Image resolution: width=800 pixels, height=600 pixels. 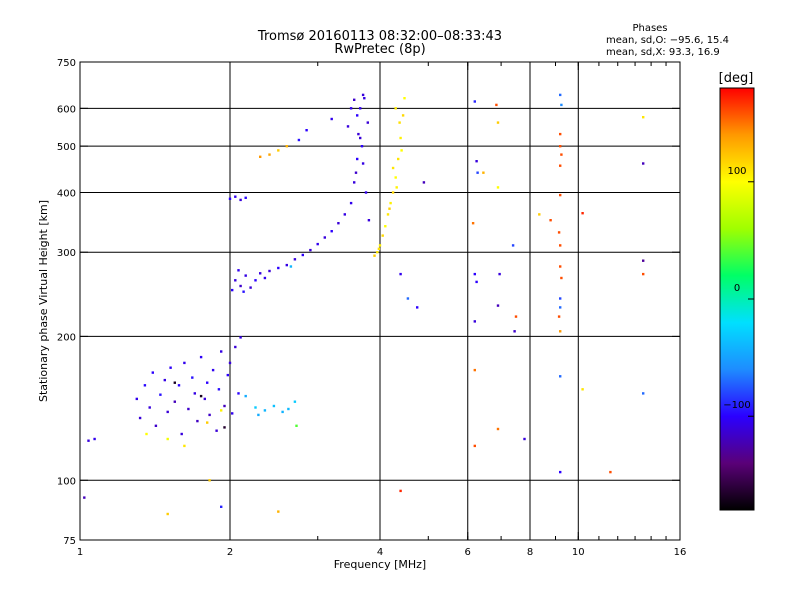 I want to click on x-tick-label: 1, so click(x=80, y=552).